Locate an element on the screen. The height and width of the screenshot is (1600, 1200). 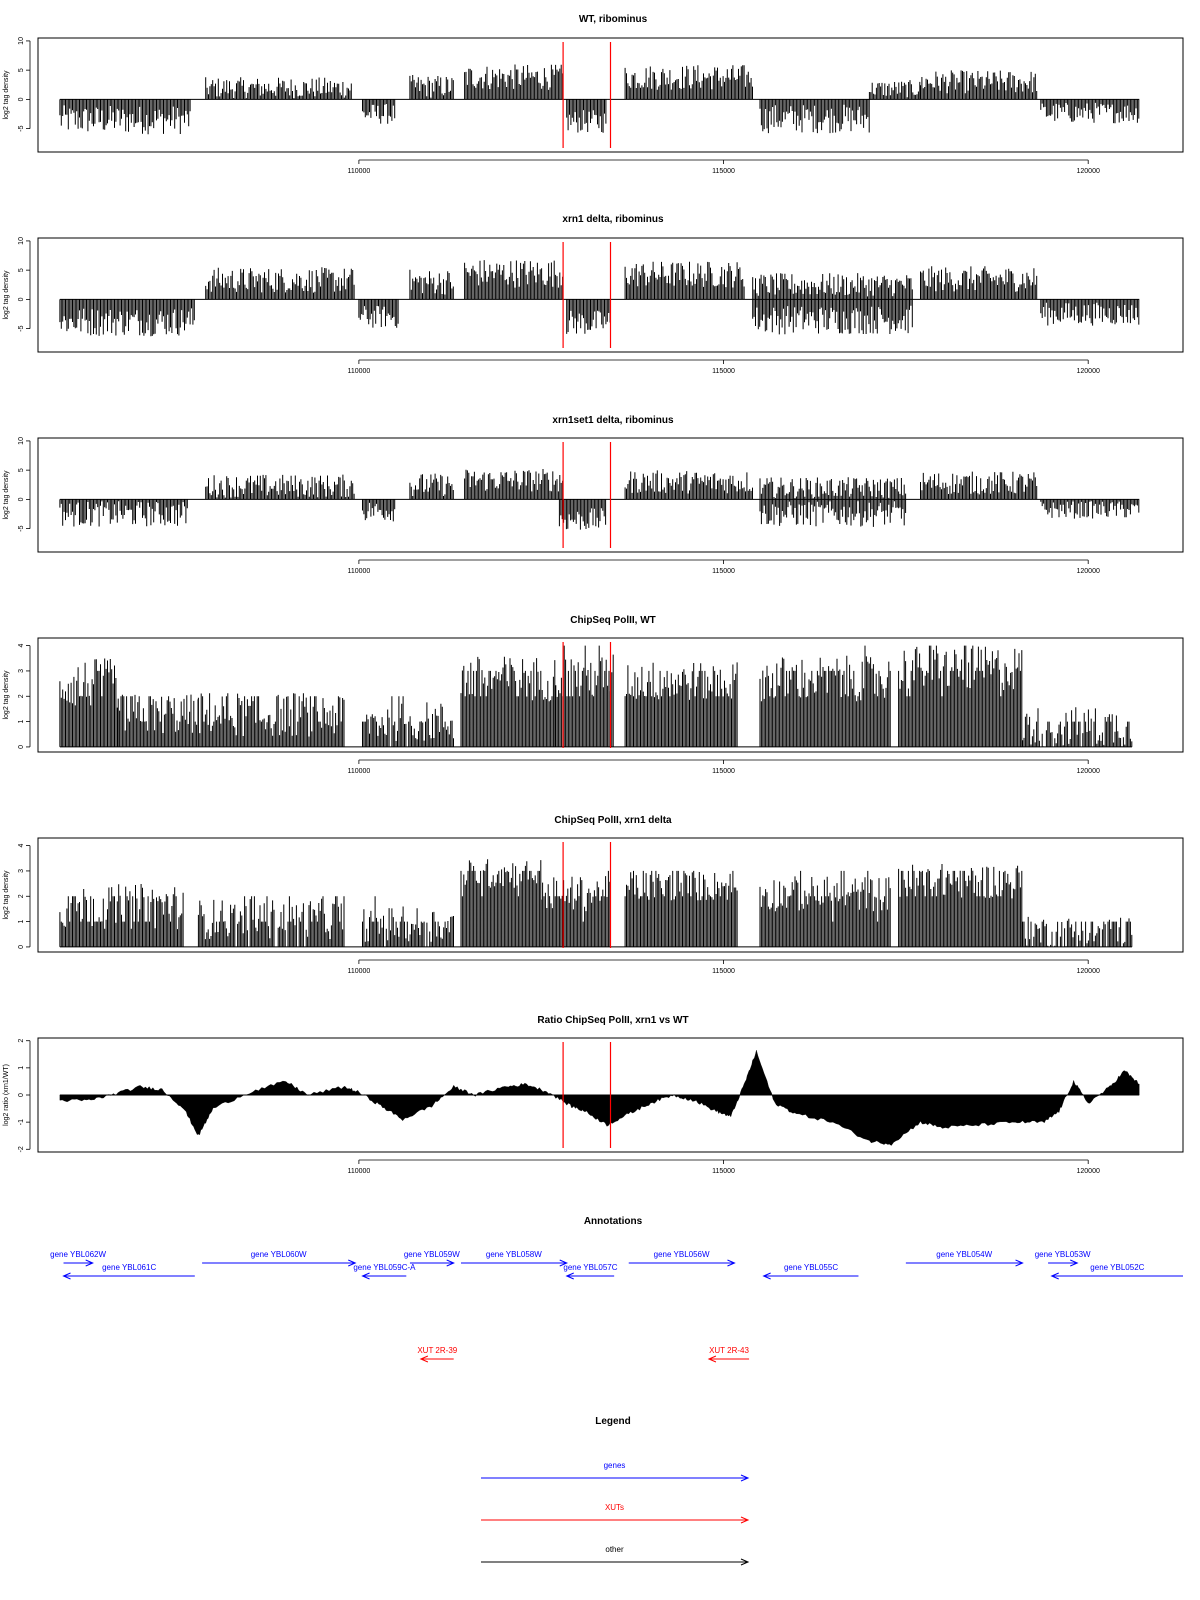
feature-label: gene YBL057C is located at coordinates (590, 1267).